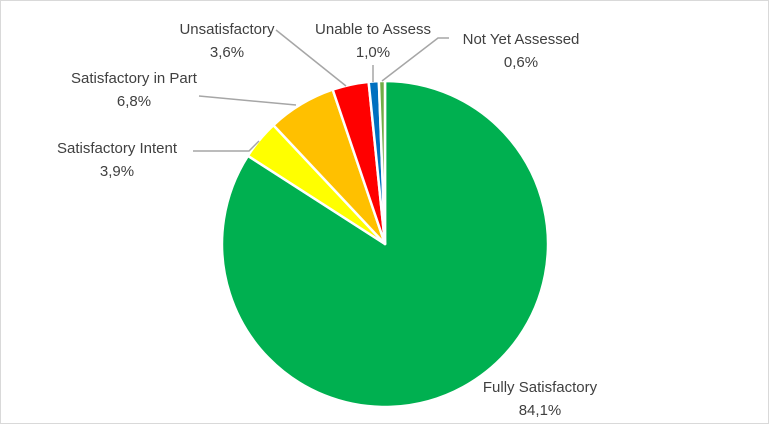 The image size is (769, 425). I want to click on pie-slice-not-yet-assessed, so click(382, 162).